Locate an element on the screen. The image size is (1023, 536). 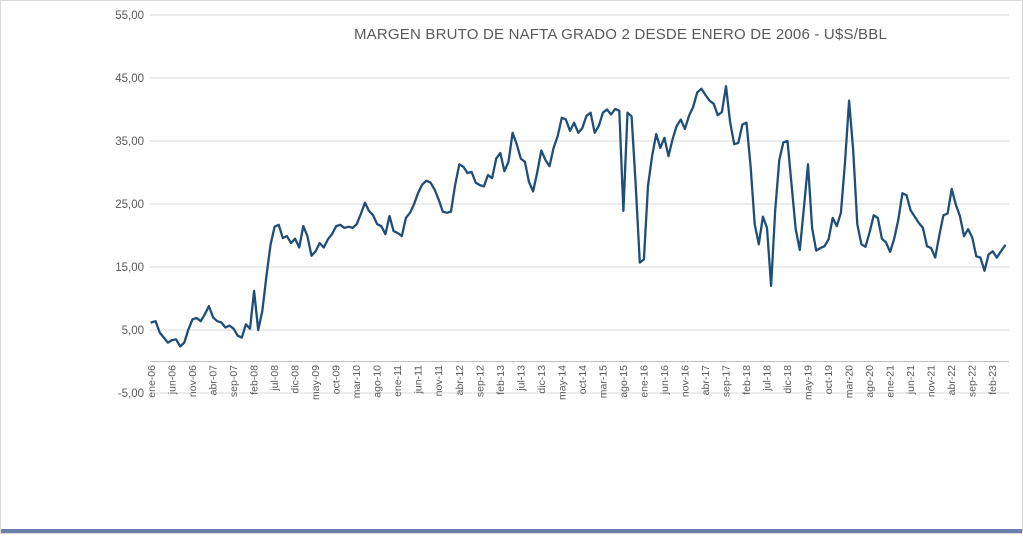
x-tick-label: feb-23 is located at coordinates (993, 380).